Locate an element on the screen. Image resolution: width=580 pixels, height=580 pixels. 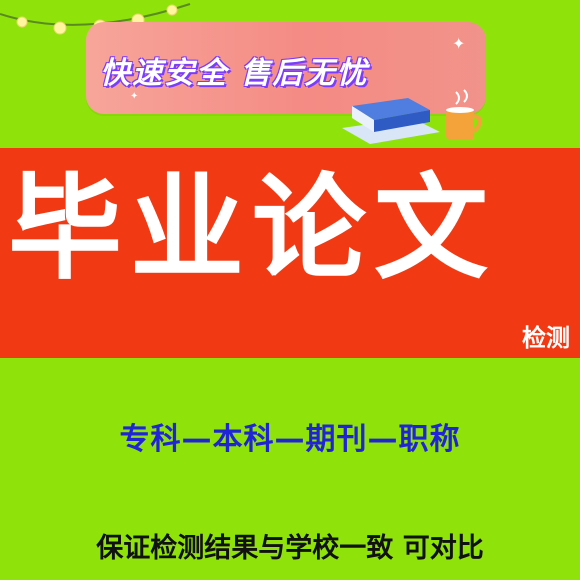
levels-line: 专科—本科—期刊—职称 is located at coordinates (290, 439).